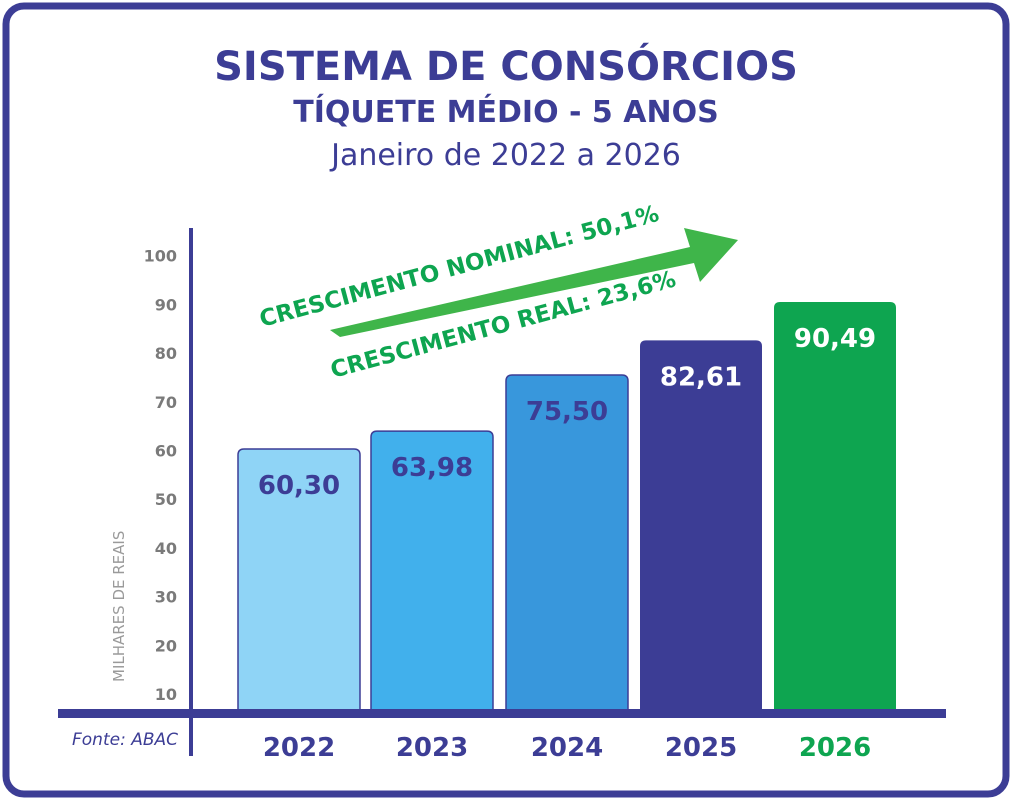 This screenshot has height=800, width=1012. Describe the element at coordinates (166, 451) in the screenshot. I see `y-tick-label: 60` at that location.